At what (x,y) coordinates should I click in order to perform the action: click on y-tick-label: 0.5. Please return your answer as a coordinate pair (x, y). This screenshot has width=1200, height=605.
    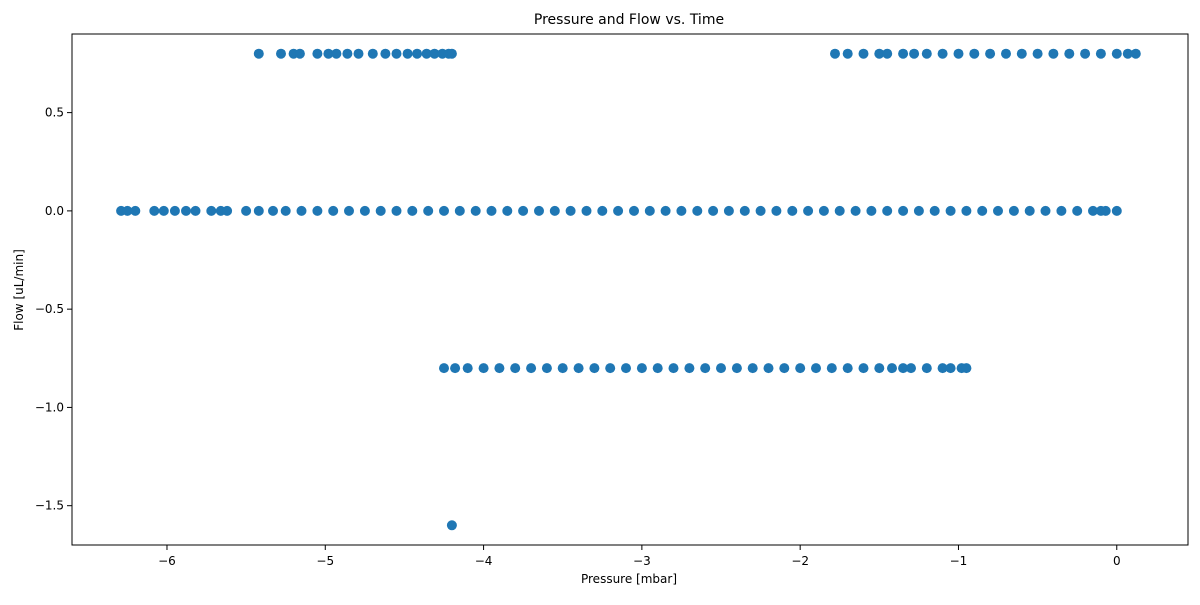
    Looking at the image, I should click on (54, 113).